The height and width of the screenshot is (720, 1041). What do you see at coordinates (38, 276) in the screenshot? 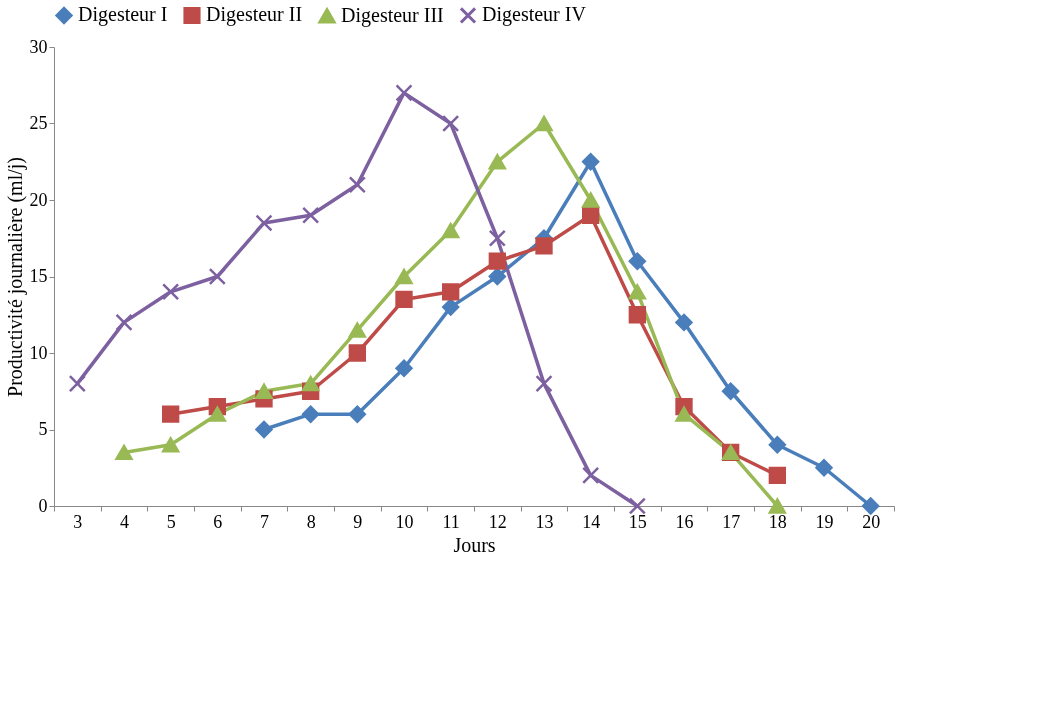
I see `y-tick-label: 15` at bounding box center [38, 276].